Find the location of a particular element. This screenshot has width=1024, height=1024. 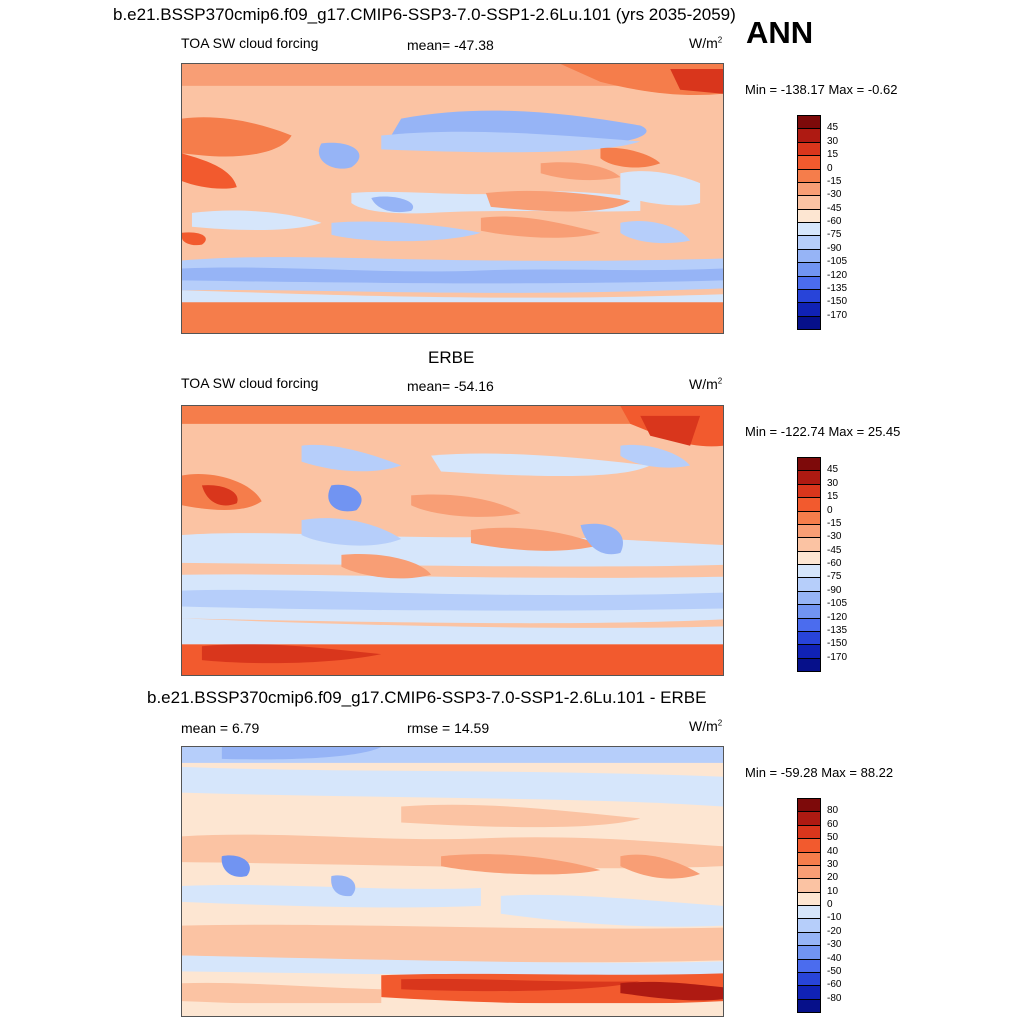

panel2-units: W/m2 is located at coordinates (706, 384).